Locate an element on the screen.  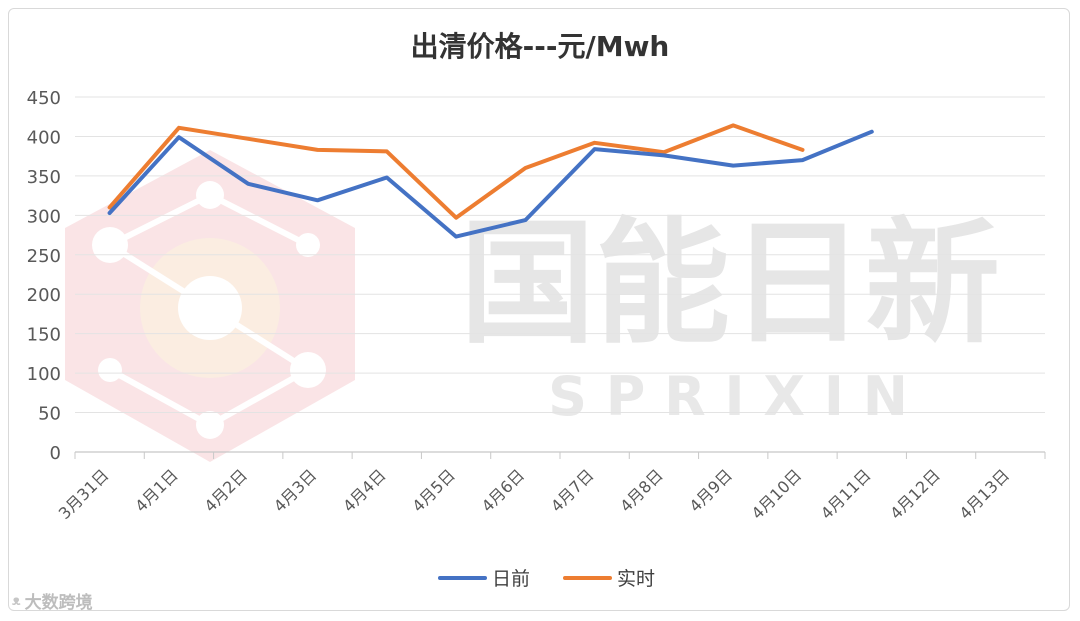
watermark-brand-en: S P R I X I N is located at coordinates (728, 396).